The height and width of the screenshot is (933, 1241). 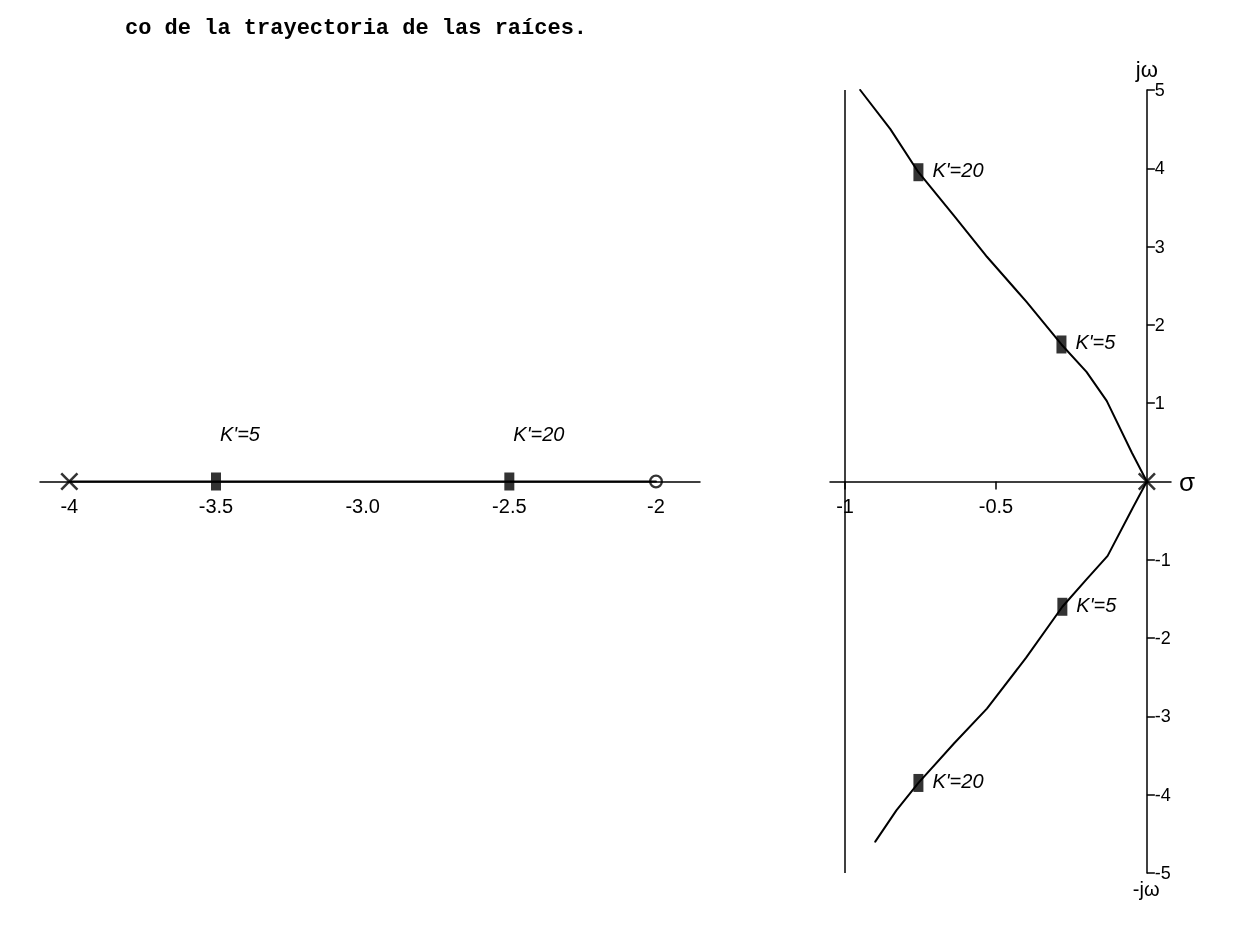 I want to click on y-tick-label: -4, so click(x=1162, y=794).